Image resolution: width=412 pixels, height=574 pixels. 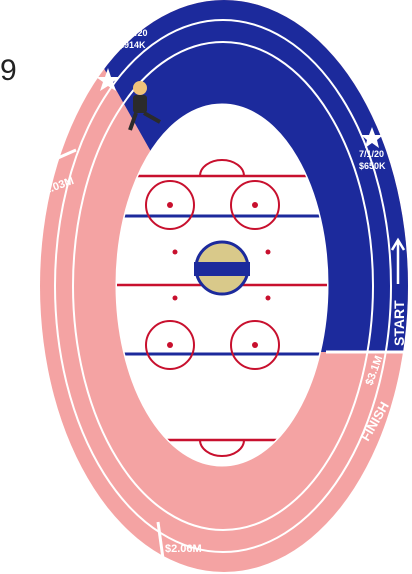 I want to click on corner-text: 9, so click(x=8, y=70).